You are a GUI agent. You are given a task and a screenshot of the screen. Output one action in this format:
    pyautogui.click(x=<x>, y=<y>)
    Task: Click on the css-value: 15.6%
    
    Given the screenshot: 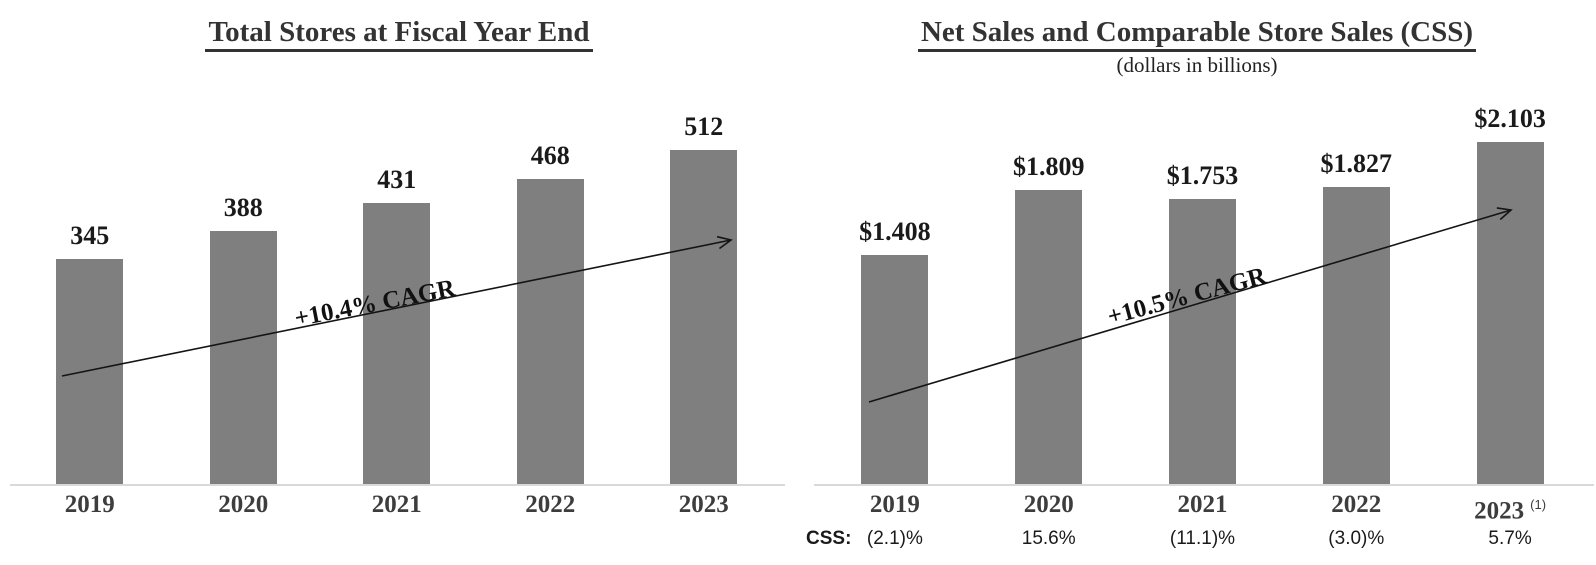 What is the action you would take?
    pyautogui.click(x=1048, y=538)
    